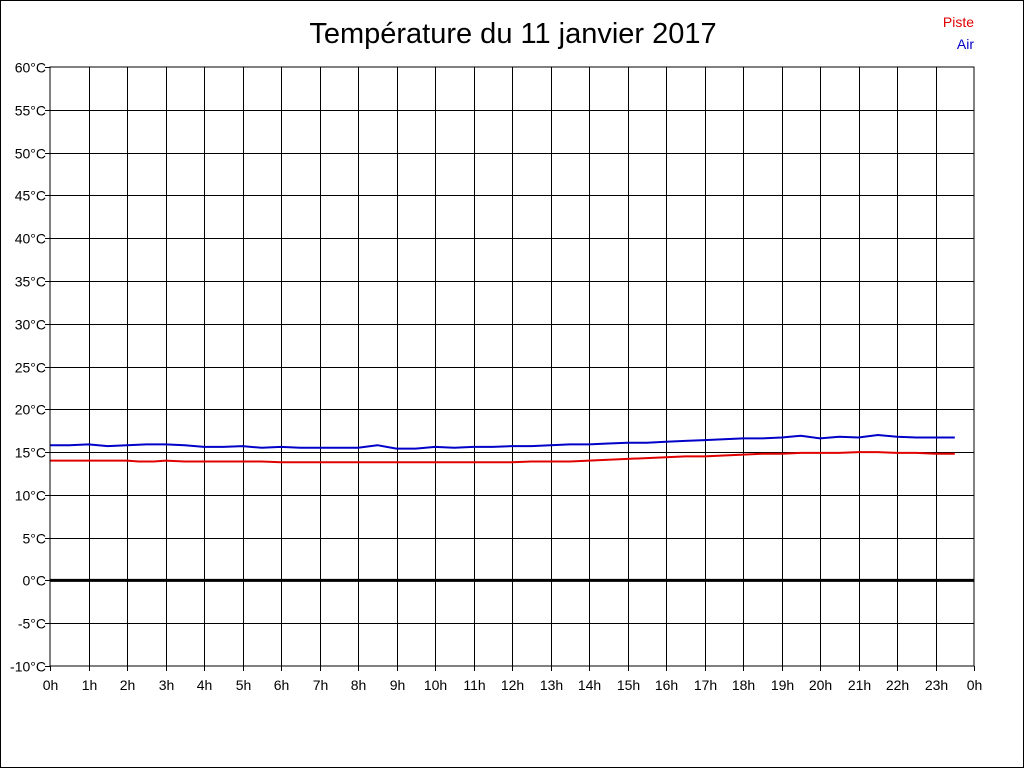  Describe the element at coordinates (513, 34) in the screenshot. I see `chart-title: Température du 11 janvier 2017` at that location.